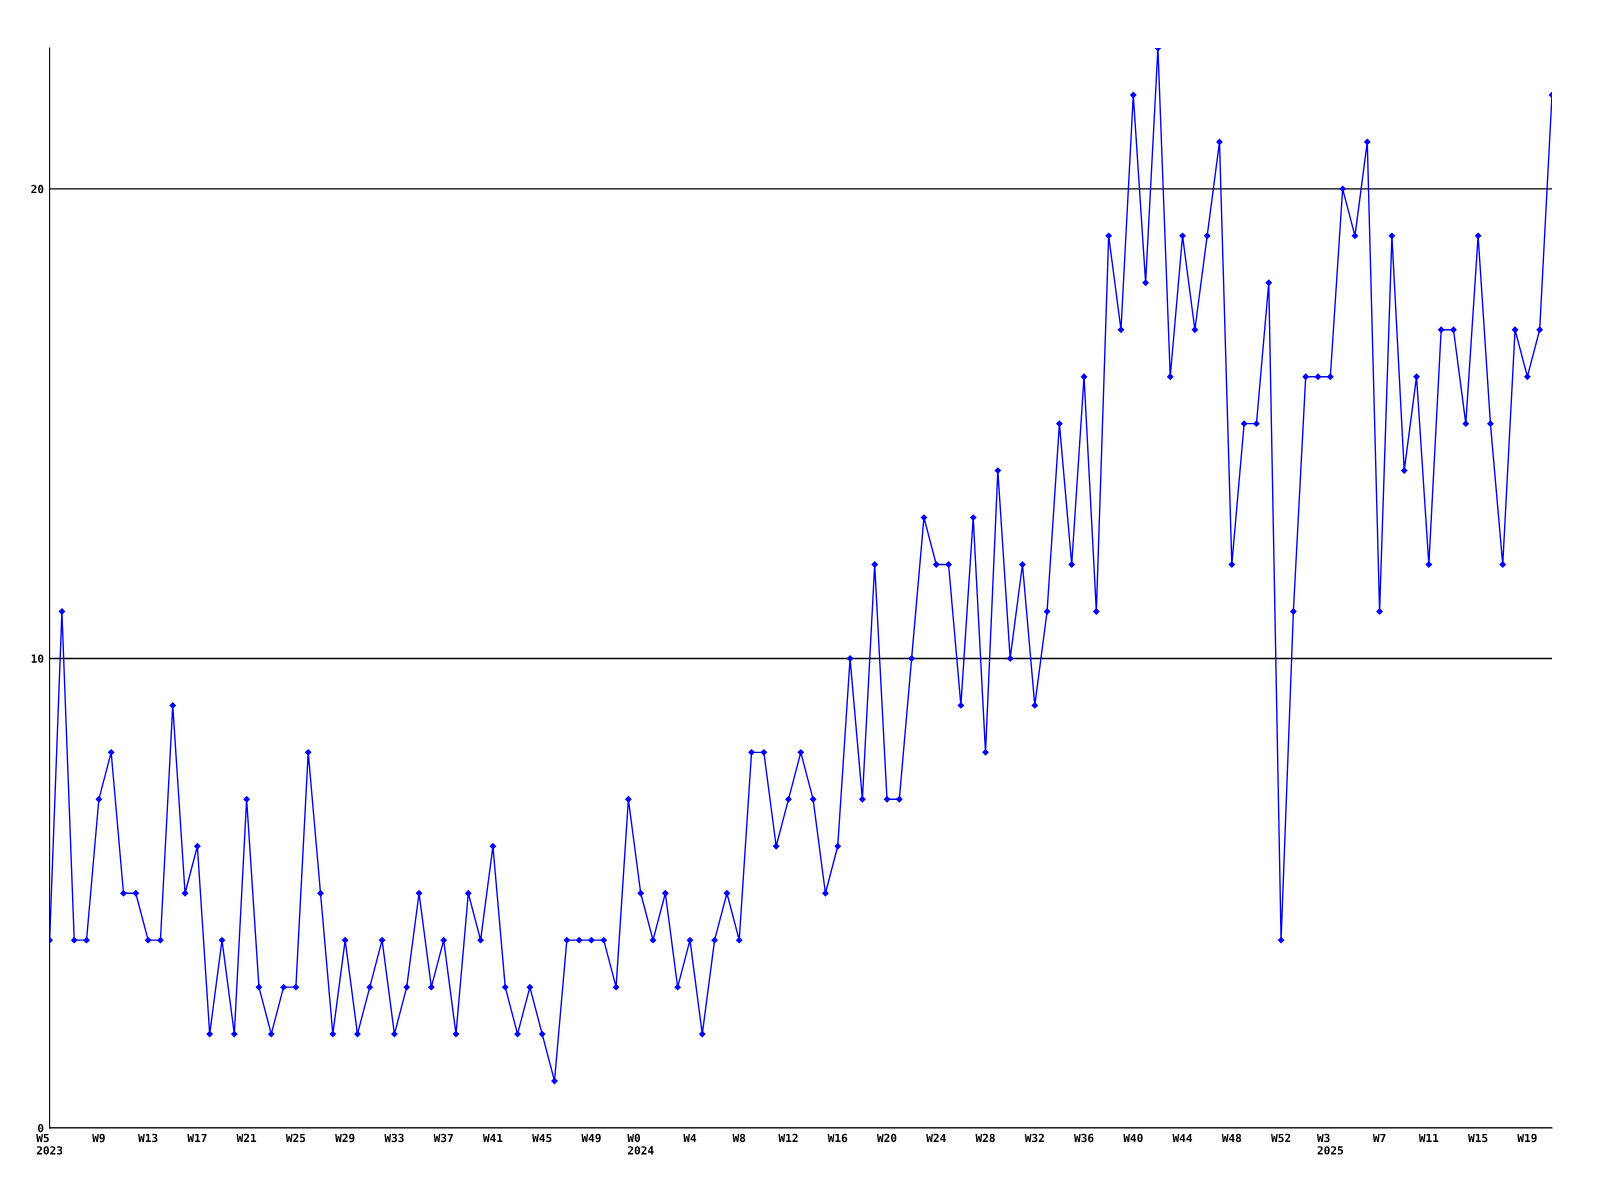  I want to click on x-tick-label: W7, so click(1379, 1137).